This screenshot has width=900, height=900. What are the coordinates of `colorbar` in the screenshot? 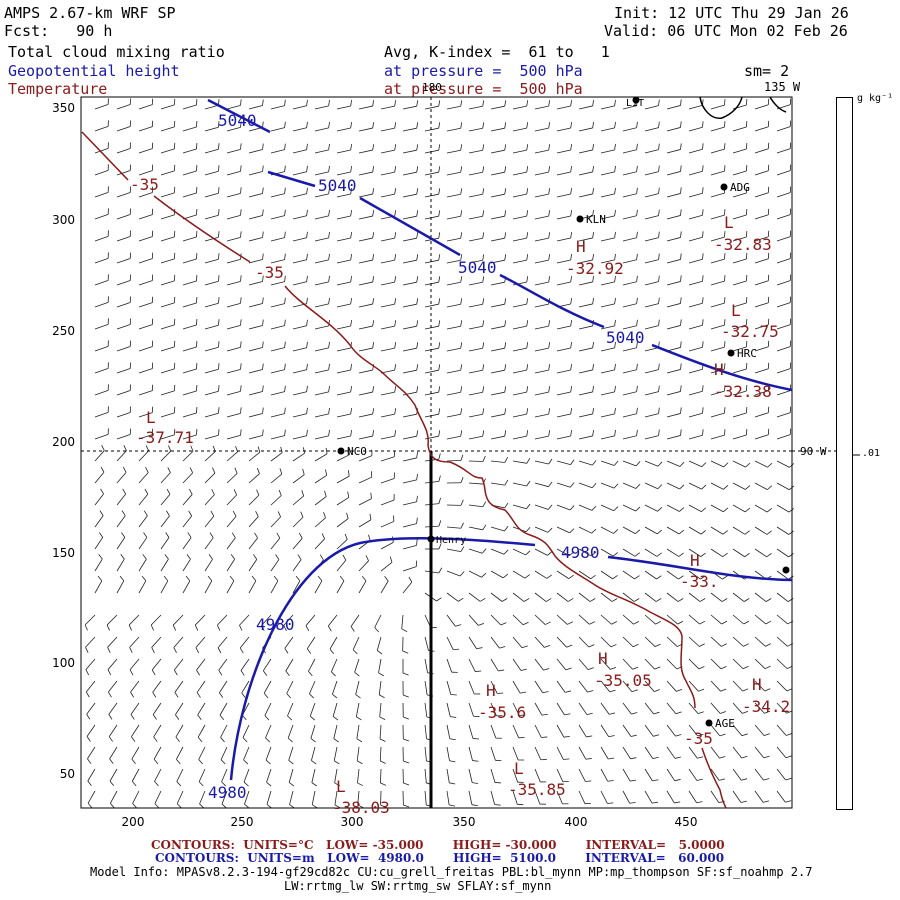 It's located at (844, 453).